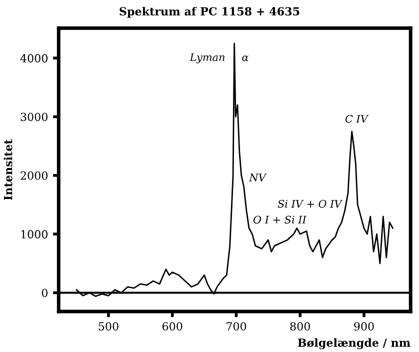  Describe the element at coordinates (357, 118) in the screenshot. I see `annotation: C IV` at that location.